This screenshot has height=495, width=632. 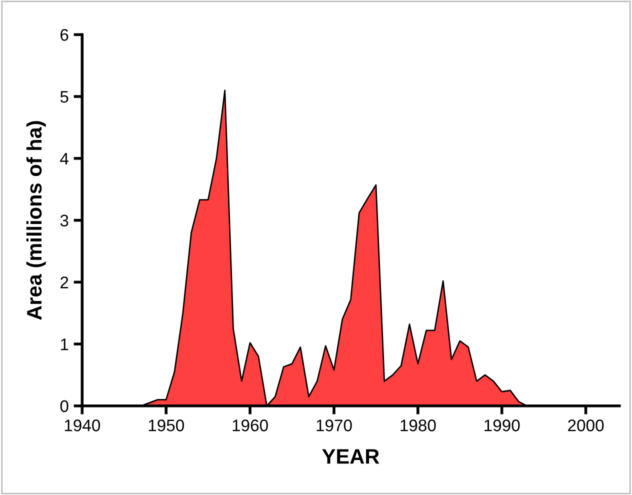 I want to click on y-tick-label: 5, so click(x=64, y=97).